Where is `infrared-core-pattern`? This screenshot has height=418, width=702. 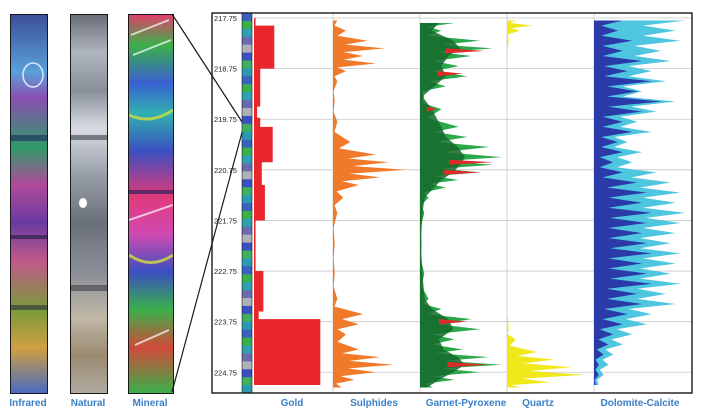 infrared-core-pattern is located at coordinates (29, 204).